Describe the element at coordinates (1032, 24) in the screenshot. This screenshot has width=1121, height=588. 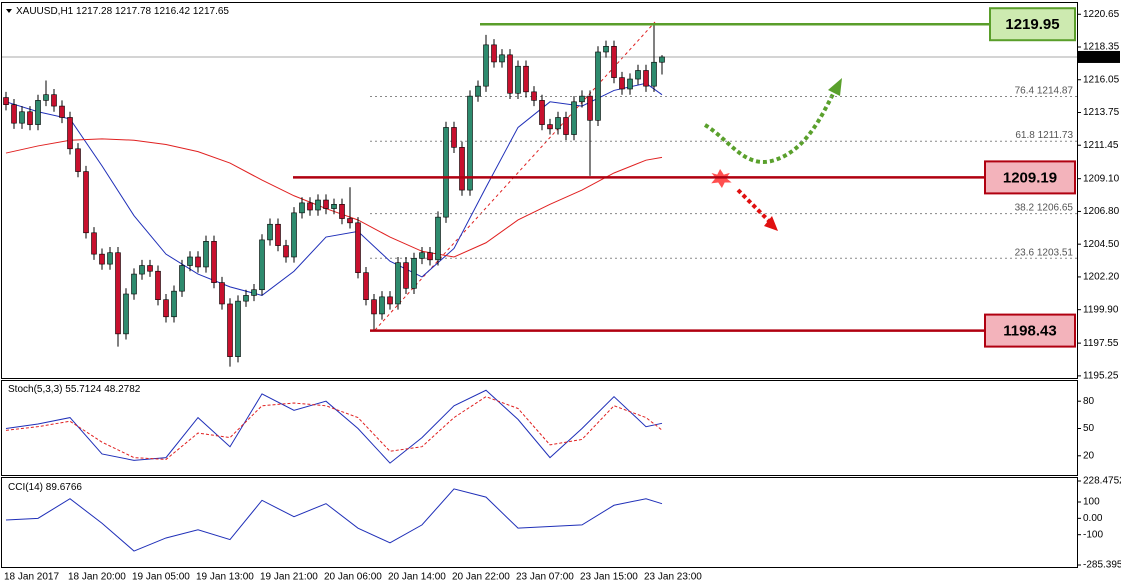
I see `level-box` at that location.